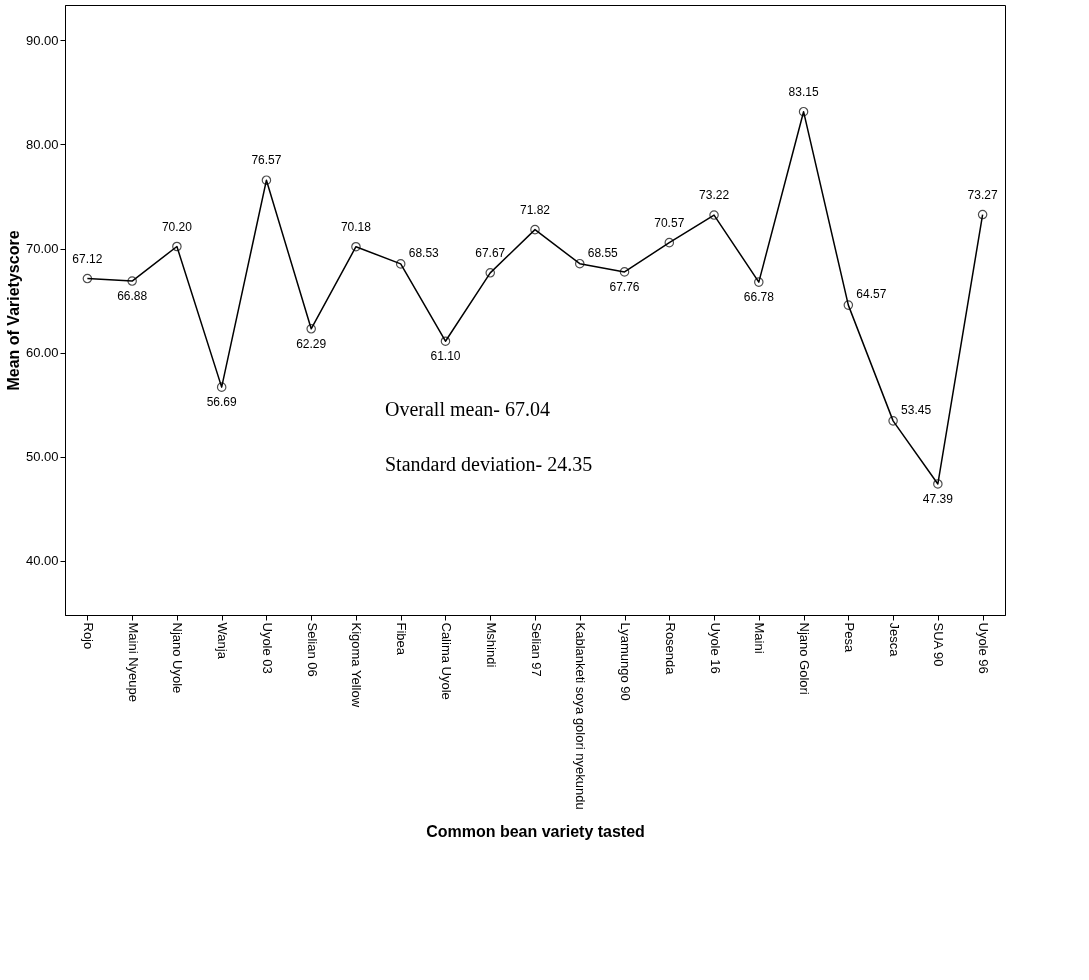 This screenshot has height=980, width=1089. What do you see at coordinates (490, 252) in the screenshot?
I see `data-label: 67.67` at bounding box center [490, 252].